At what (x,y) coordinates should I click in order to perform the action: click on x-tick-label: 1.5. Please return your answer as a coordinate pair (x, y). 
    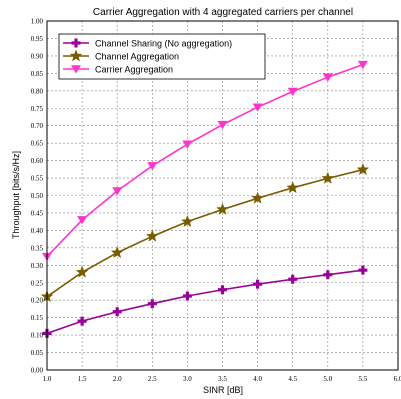
    Looking at the image, I should click on (82, 379).